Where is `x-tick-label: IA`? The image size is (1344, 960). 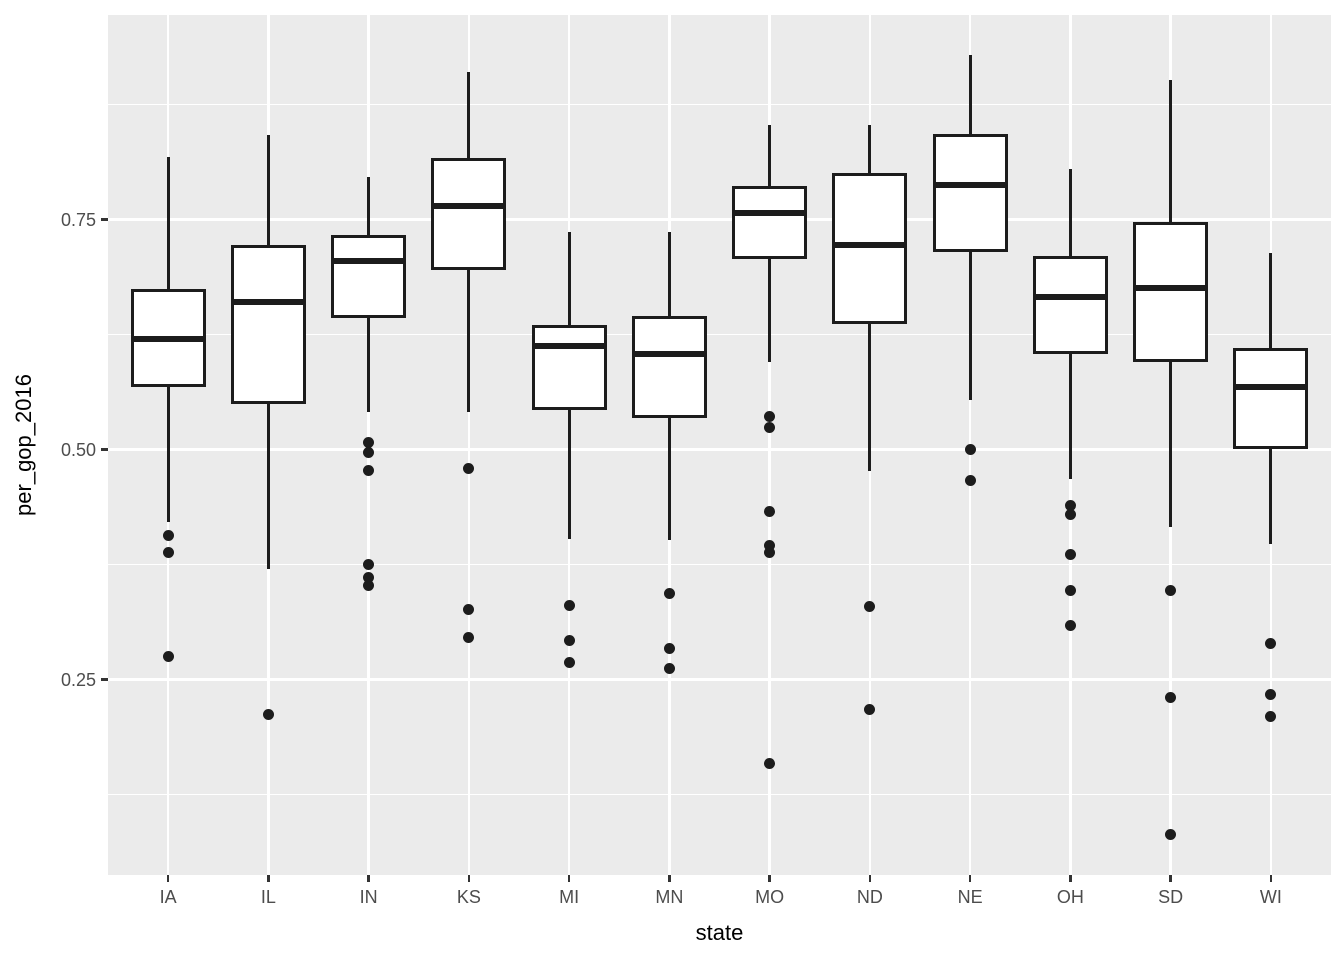 x-tick-label: IA is located at coordinates (168, 897).